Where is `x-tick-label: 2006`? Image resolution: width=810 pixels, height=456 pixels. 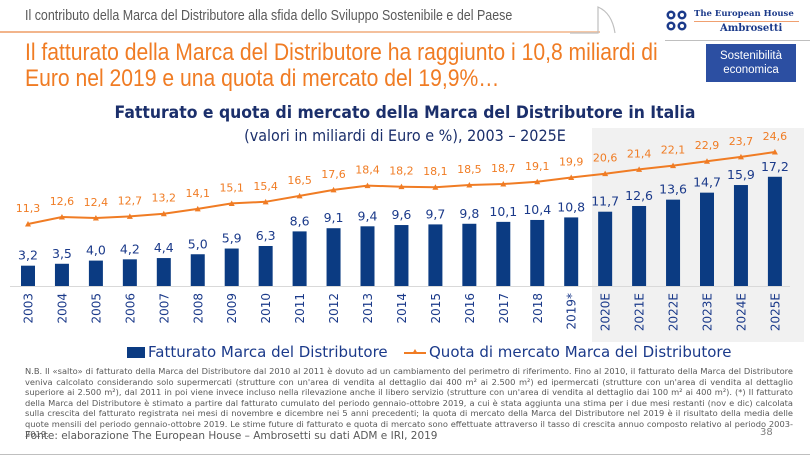
x-tick-label: 2006 is located at coordinates (130, 308).